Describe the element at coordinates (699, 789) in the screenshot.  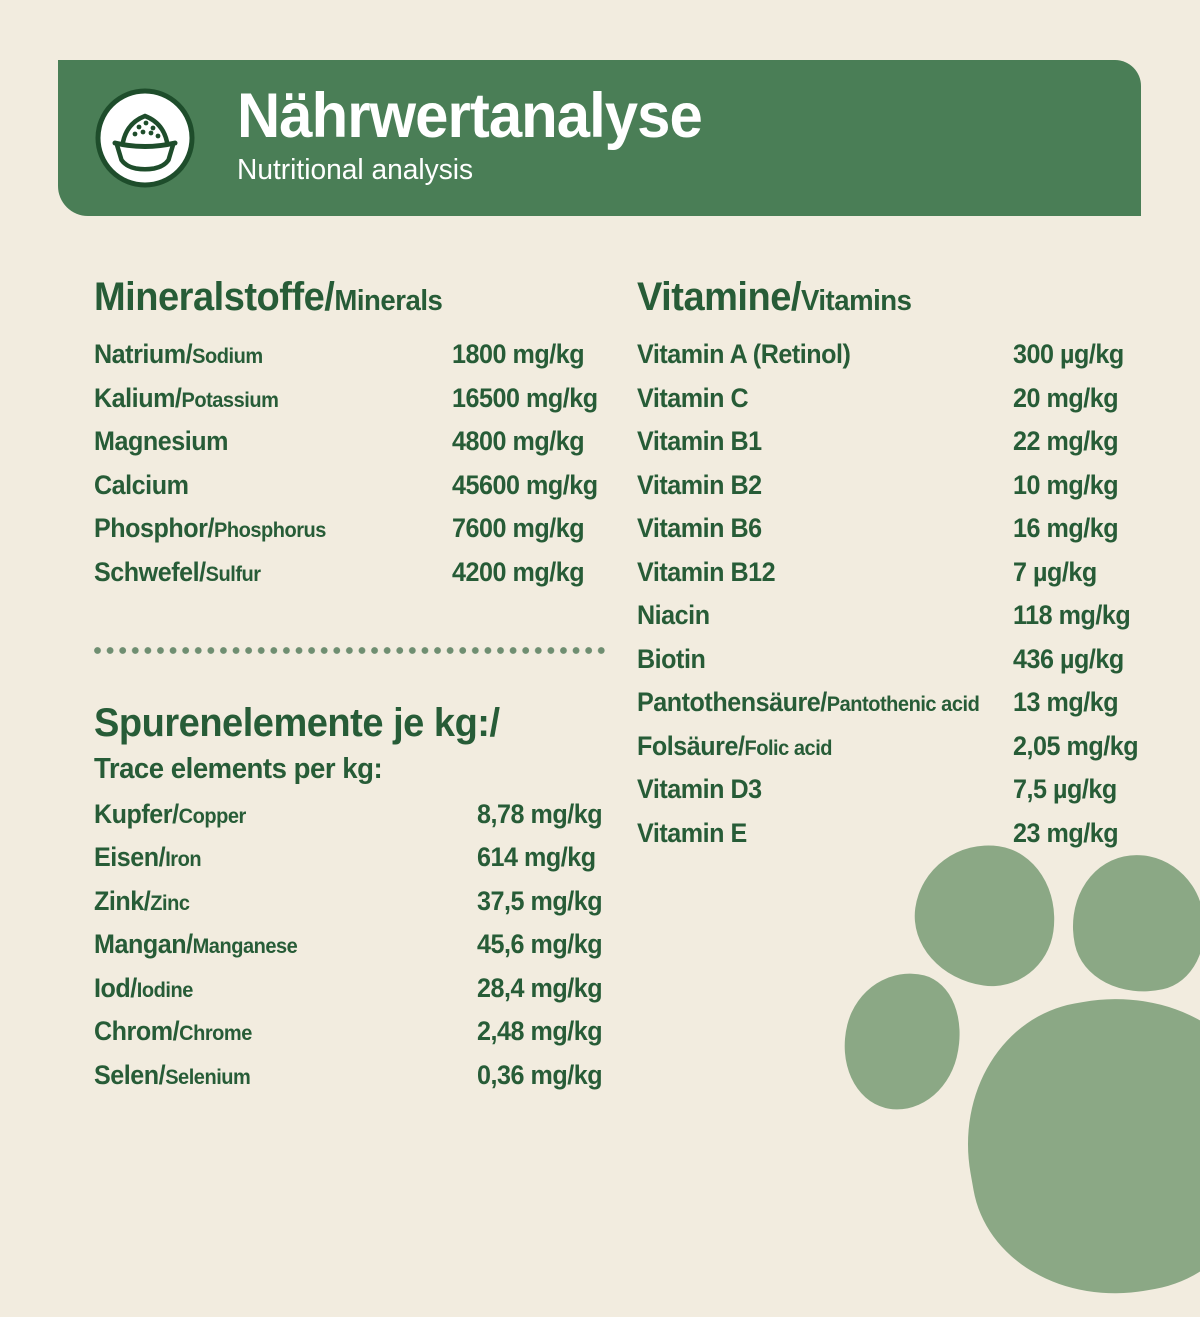
I see `nutrient-name-de: Vitamin D3` at that location.